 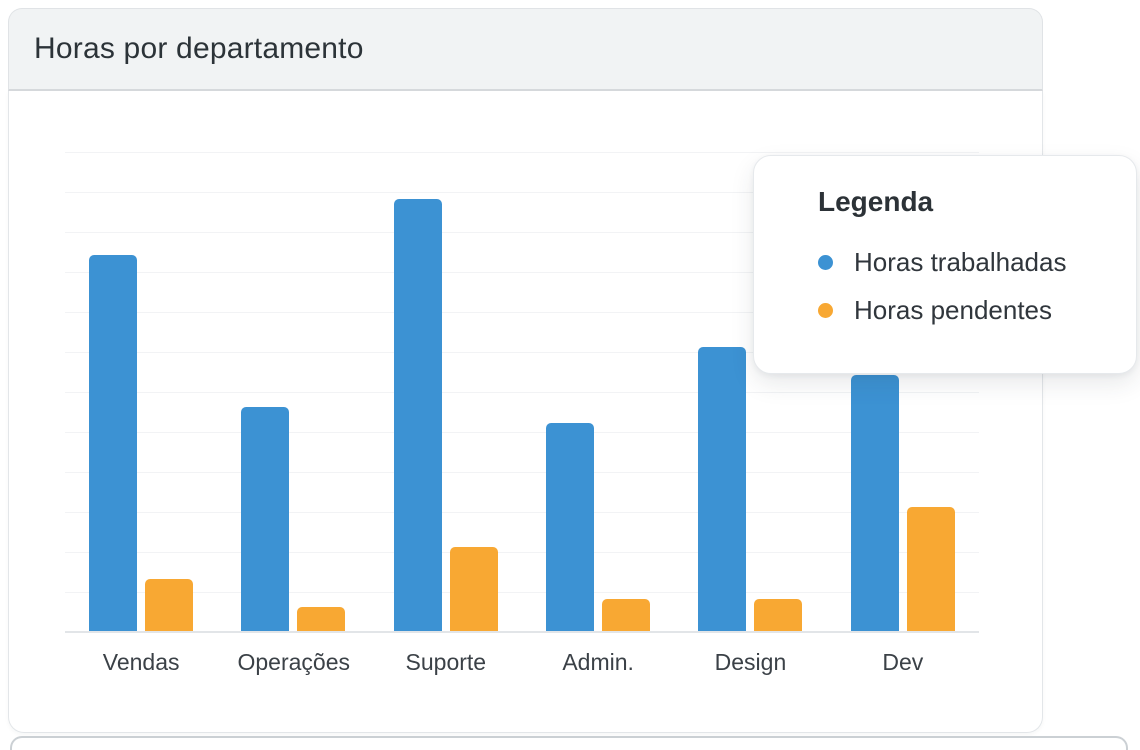 What do you see at coordinates (902, 503) in the screenshot?
I see `bar-group-dev` at bounding box center [902, 503].